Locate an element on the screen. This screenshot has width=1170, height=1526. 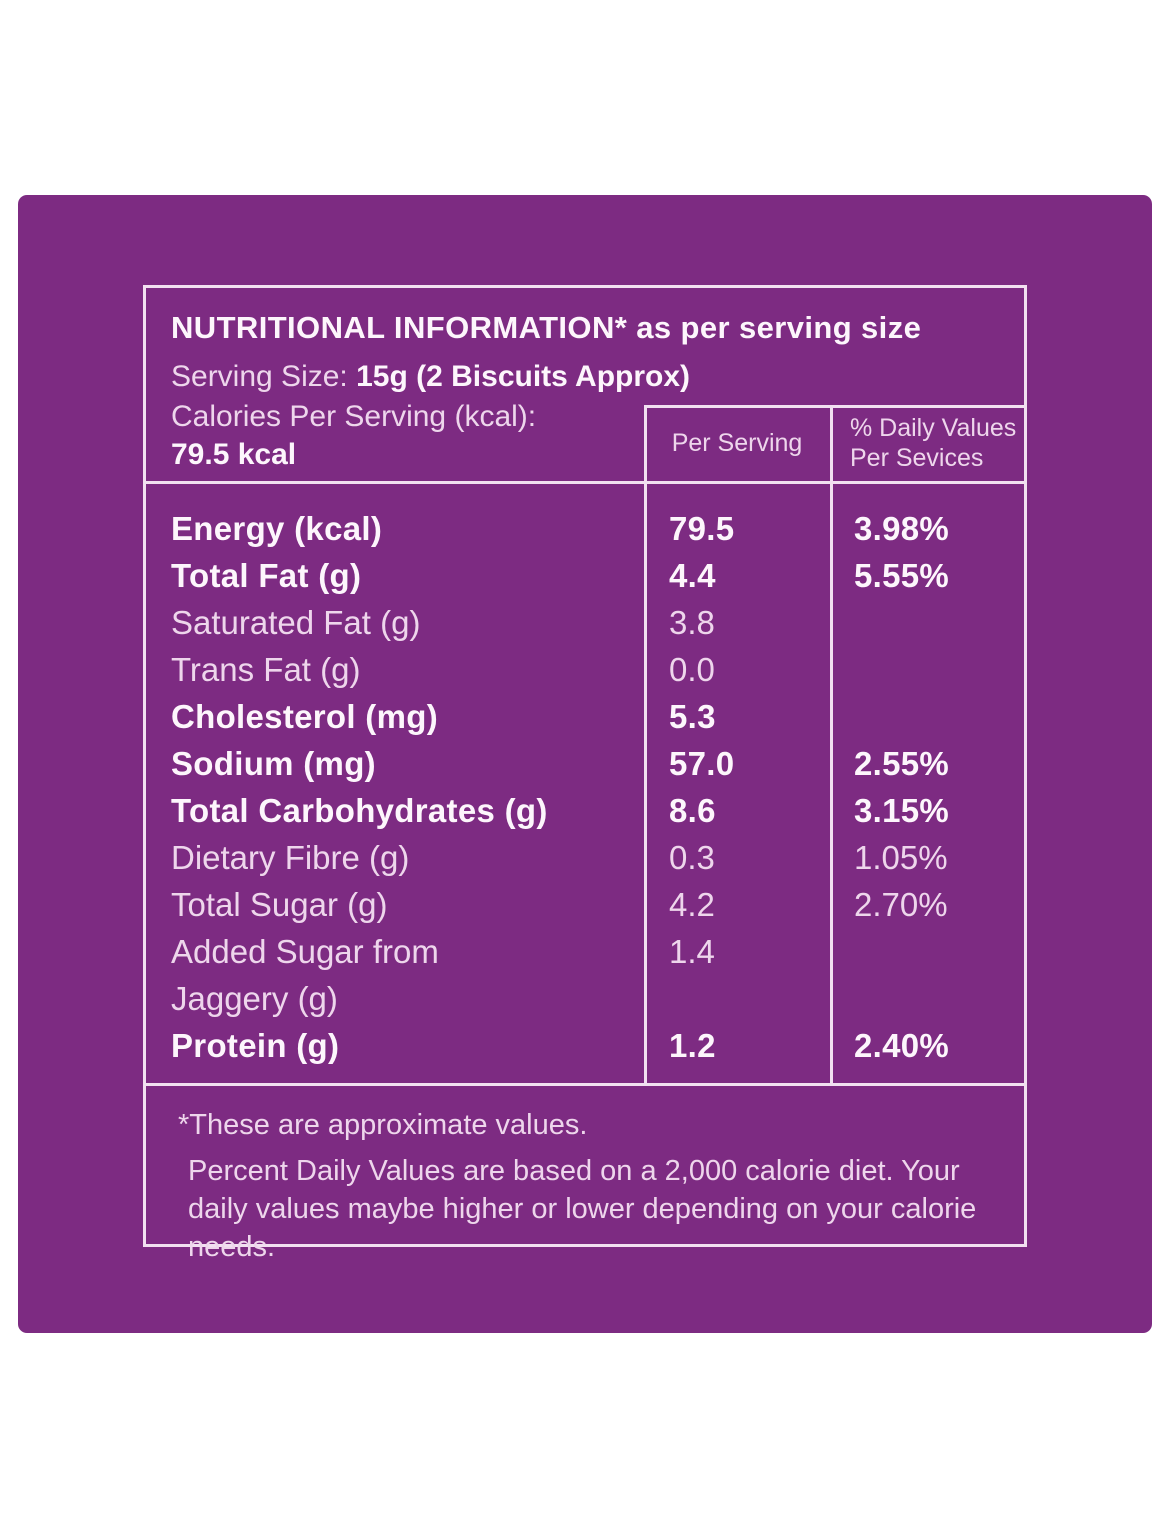
row-value-daily-pct: 3.15% is located at coordinates (902, 810).